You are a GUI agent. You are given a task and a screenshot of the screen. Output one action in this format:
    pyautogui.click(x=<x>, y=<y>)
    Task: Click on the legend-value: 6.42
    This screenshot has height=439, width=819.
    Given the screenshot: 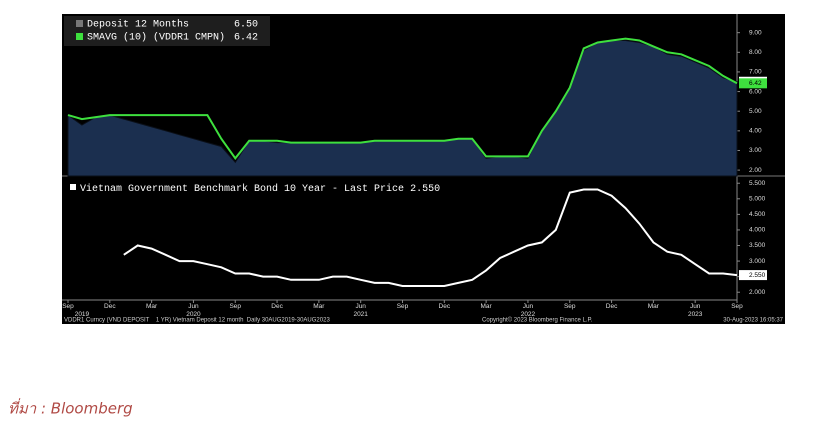 What is the action you would take?
    pyautogui.click(x=246, y=38)
    